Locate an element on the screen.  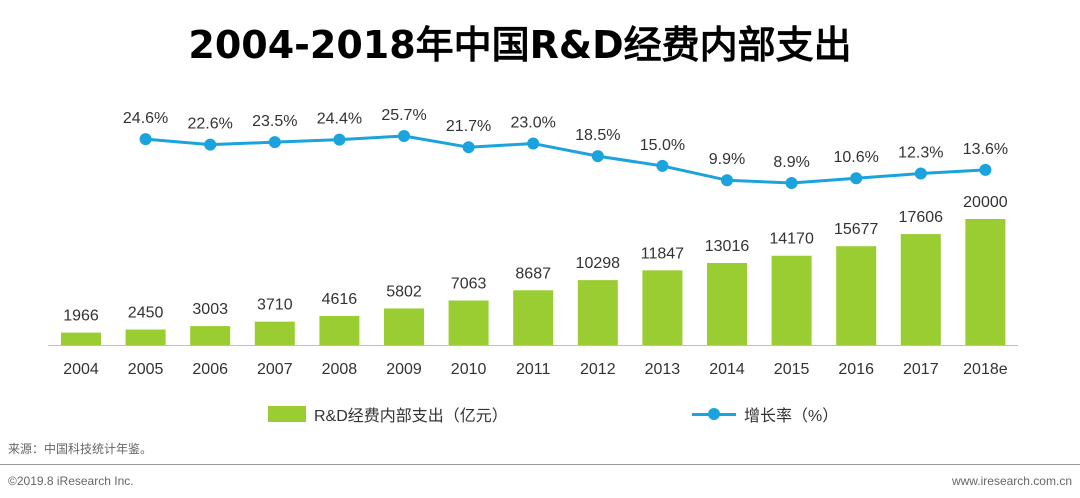
bar-value-label: 13016 is located at coordinates (727, 246).